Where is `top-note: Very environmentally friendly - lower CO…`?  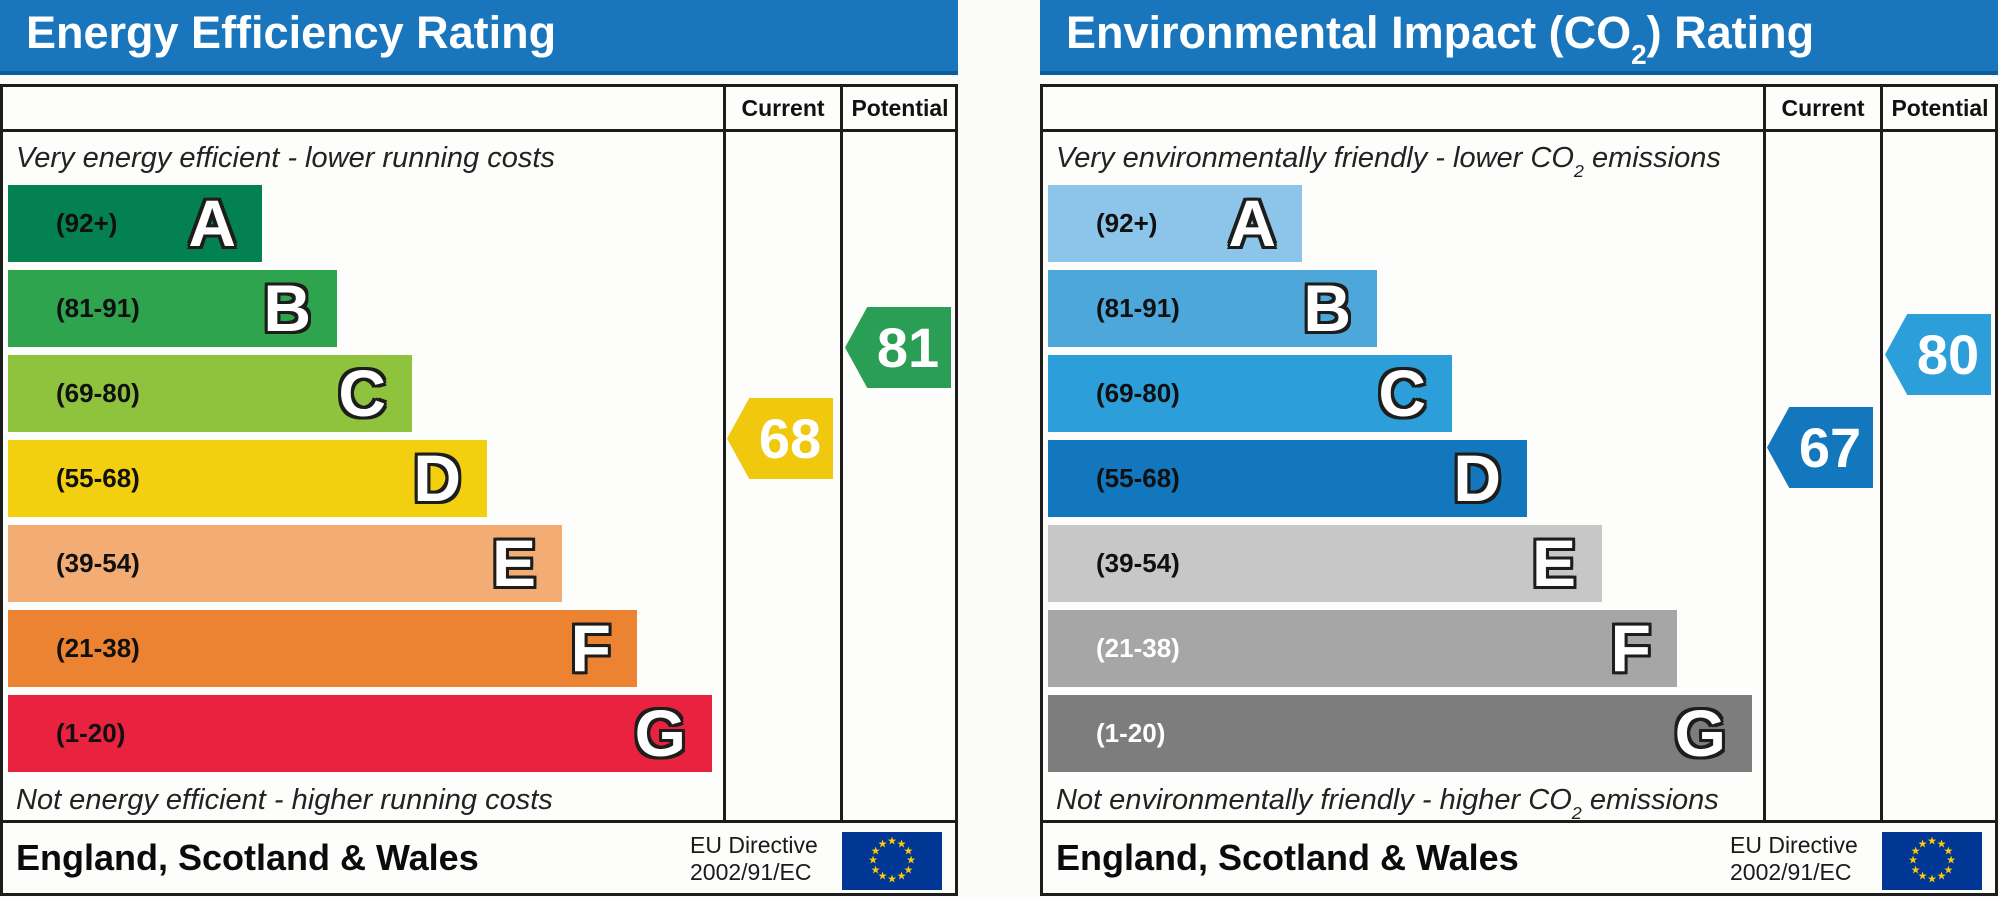 top-note: Very environmentally friendly - lower CO… is located at coordinates (1388, 162).